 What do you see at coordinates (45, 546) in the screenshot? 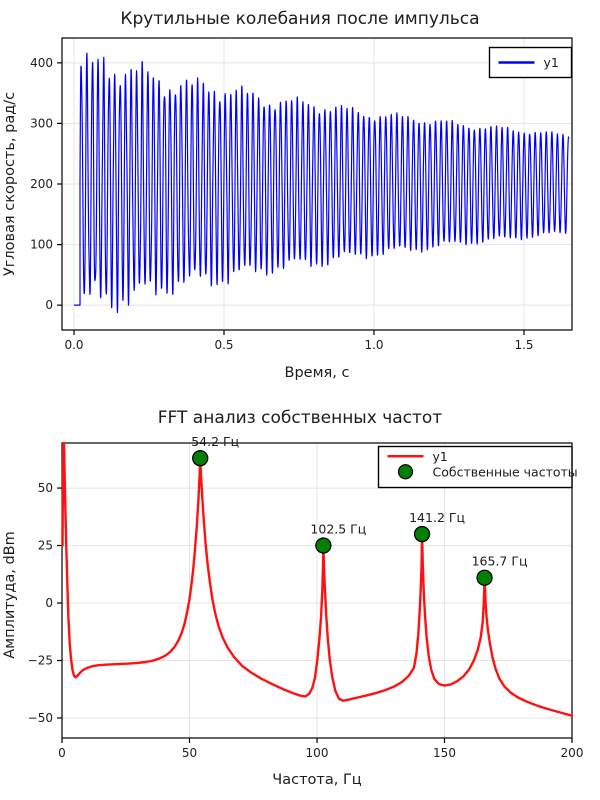
I see `y-tick-label: 25` at bounding box center [45, 546].